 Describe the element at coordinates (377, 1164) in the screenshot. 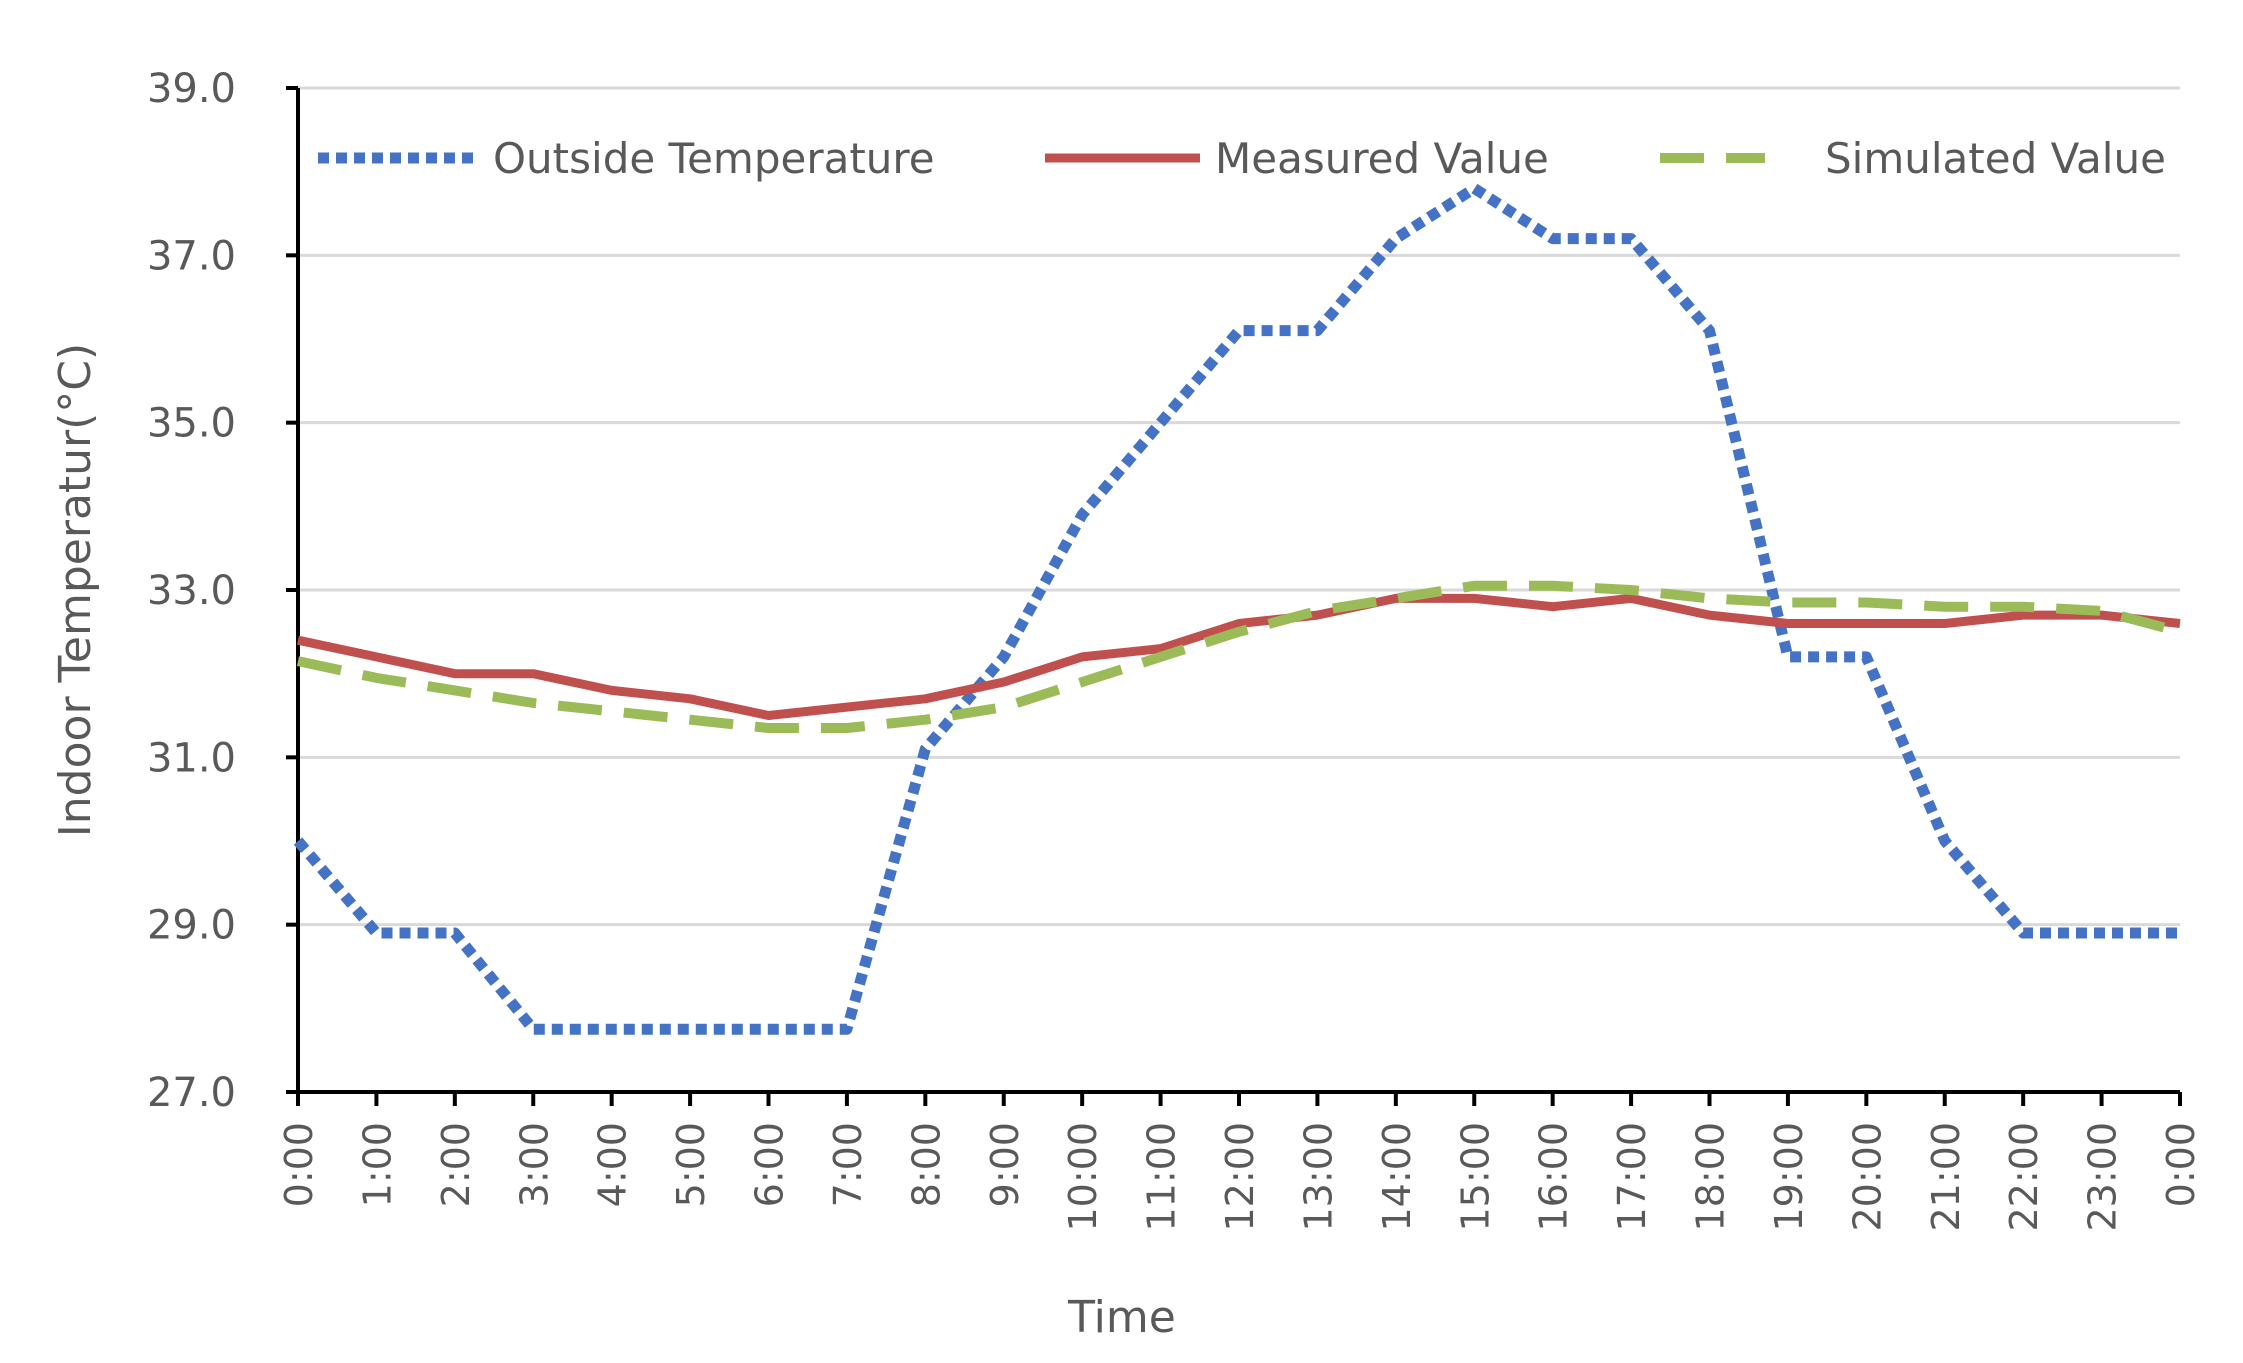

I see `x-tick-label: 1:00` at that location.